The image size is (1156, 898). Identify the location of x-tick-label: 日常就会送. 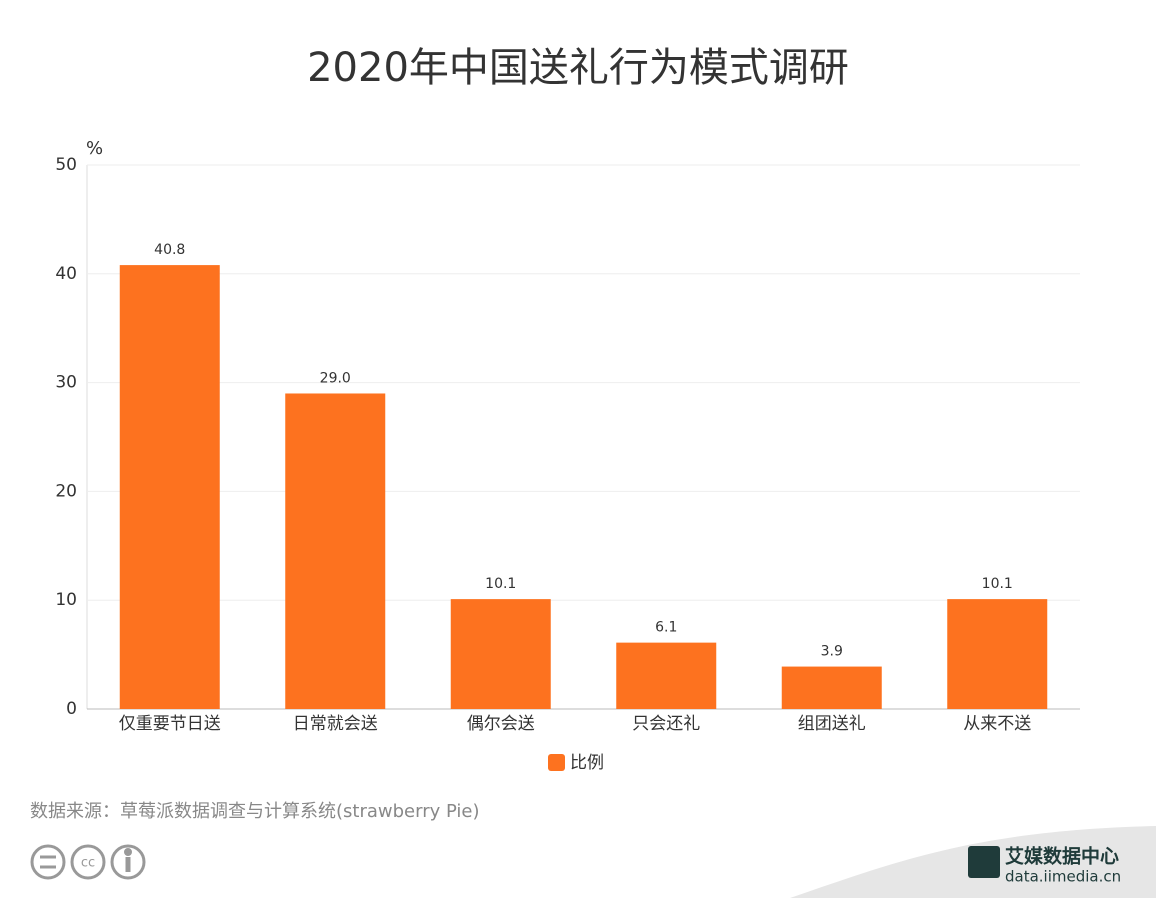
(335, 724).